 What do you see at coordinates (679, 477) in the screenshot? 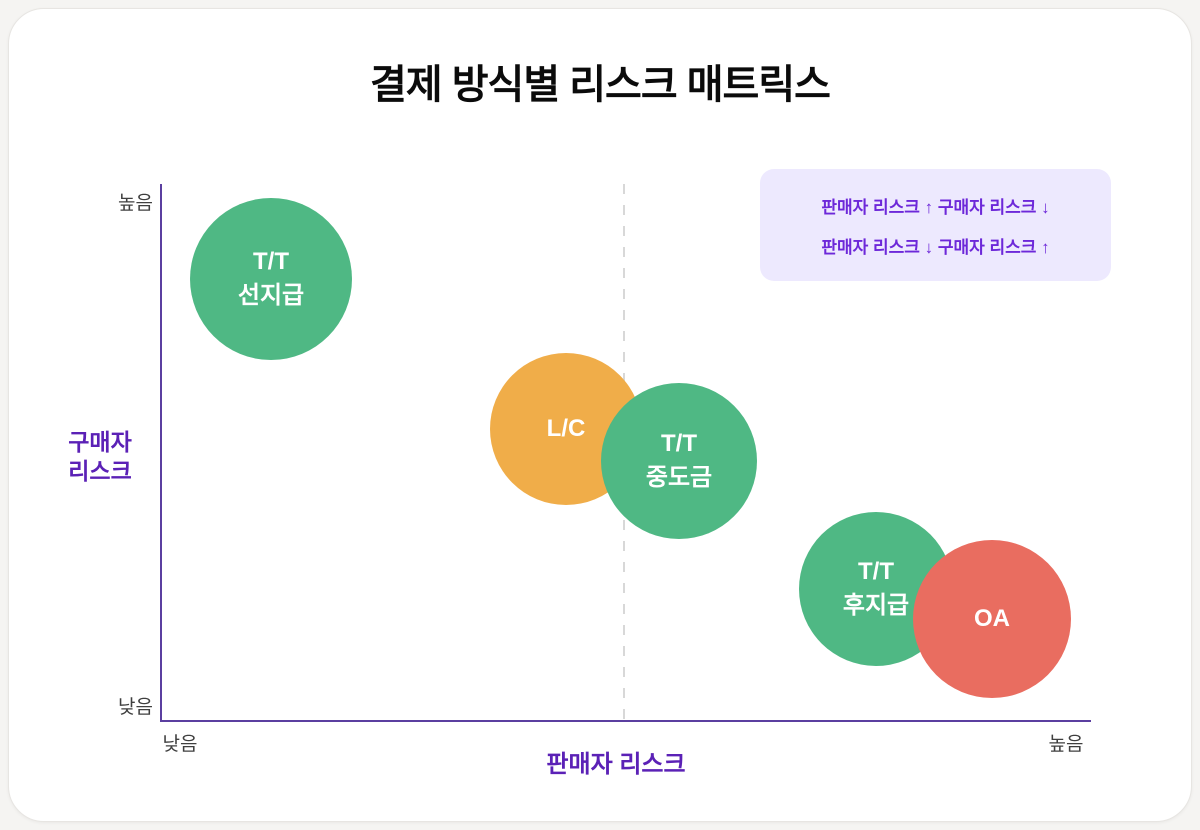
I see `bubble-label-line: 중도금` at bounding box center [679, 477].